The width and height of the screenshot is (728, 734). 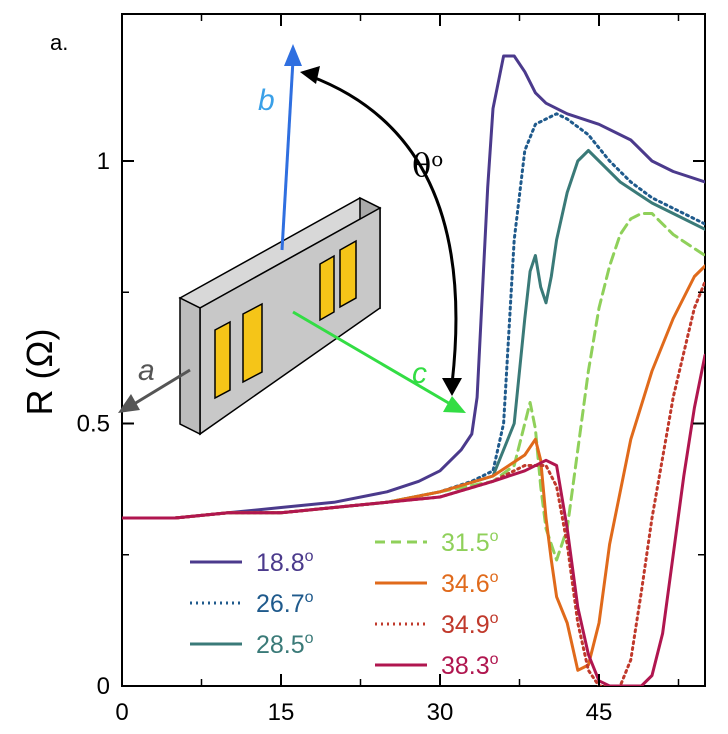 What do you see at coordinates (162, 387) in the screenshot?
I see `a-axis-arrow` at bounding box center [162, 387].